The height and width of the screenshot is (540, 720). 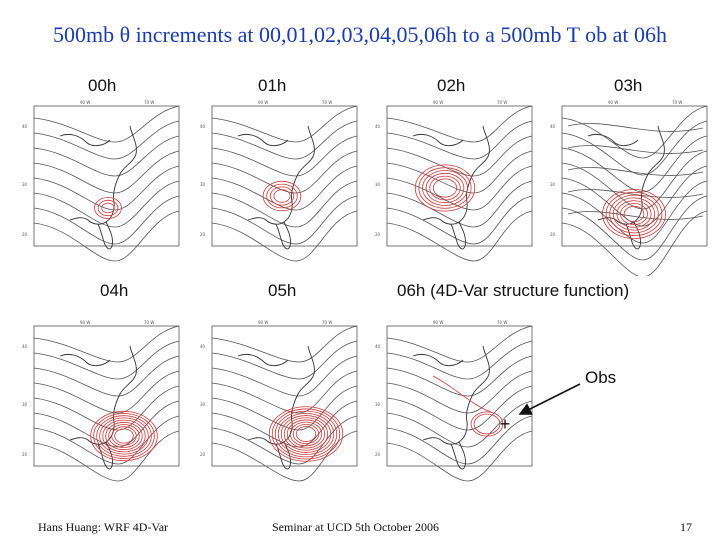 I want to click on map-panel-02h: 40 30 20 90 W 70 W, so click(x=455, y=186).